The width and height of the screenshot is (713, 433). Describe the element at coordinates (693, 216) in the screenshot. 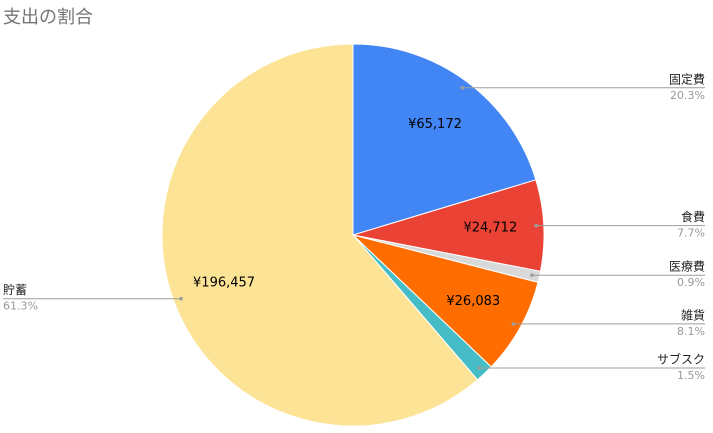

I see `legend-label: 食費` at that location.